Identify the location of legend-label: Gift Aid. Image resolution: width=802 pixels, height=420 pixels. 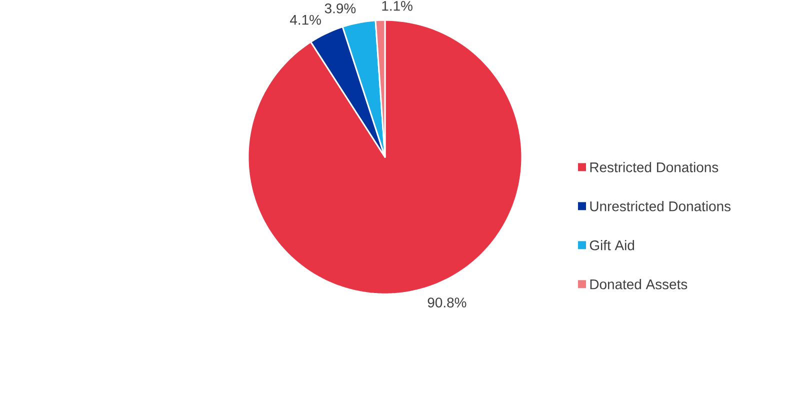
(612, 245).